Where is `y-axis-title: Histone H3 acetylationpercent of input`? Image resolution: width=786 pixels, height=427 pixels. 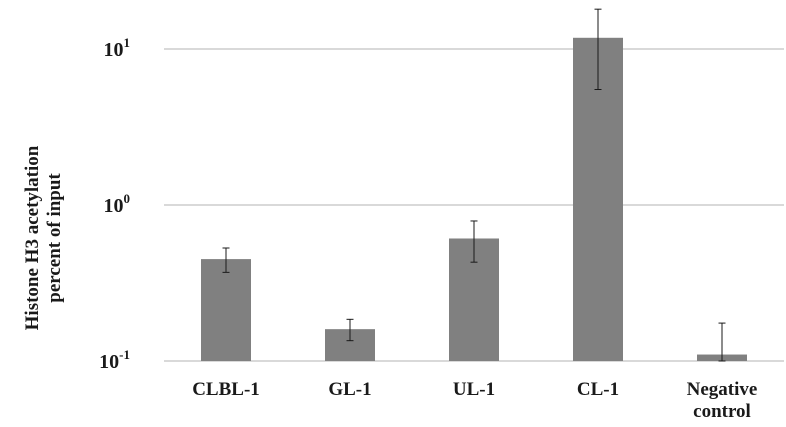
y-axis-title: Histone H3 acetylationpercent of input is located at coordinates (43, 237).